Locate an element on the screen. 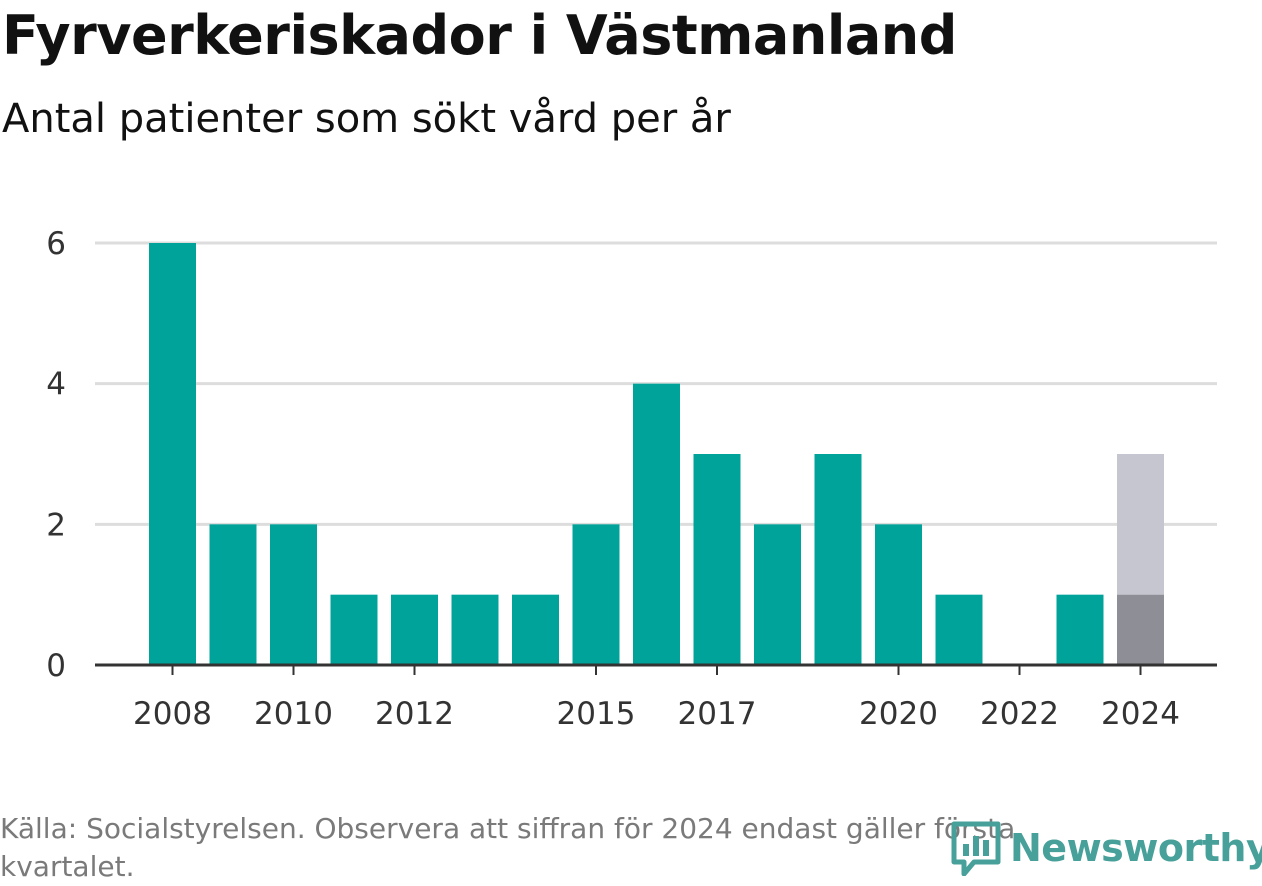 Image resolution: width=1262 pixels, height=886 pixels. y-tick-label: 4 is located at coordinates (56, 385).